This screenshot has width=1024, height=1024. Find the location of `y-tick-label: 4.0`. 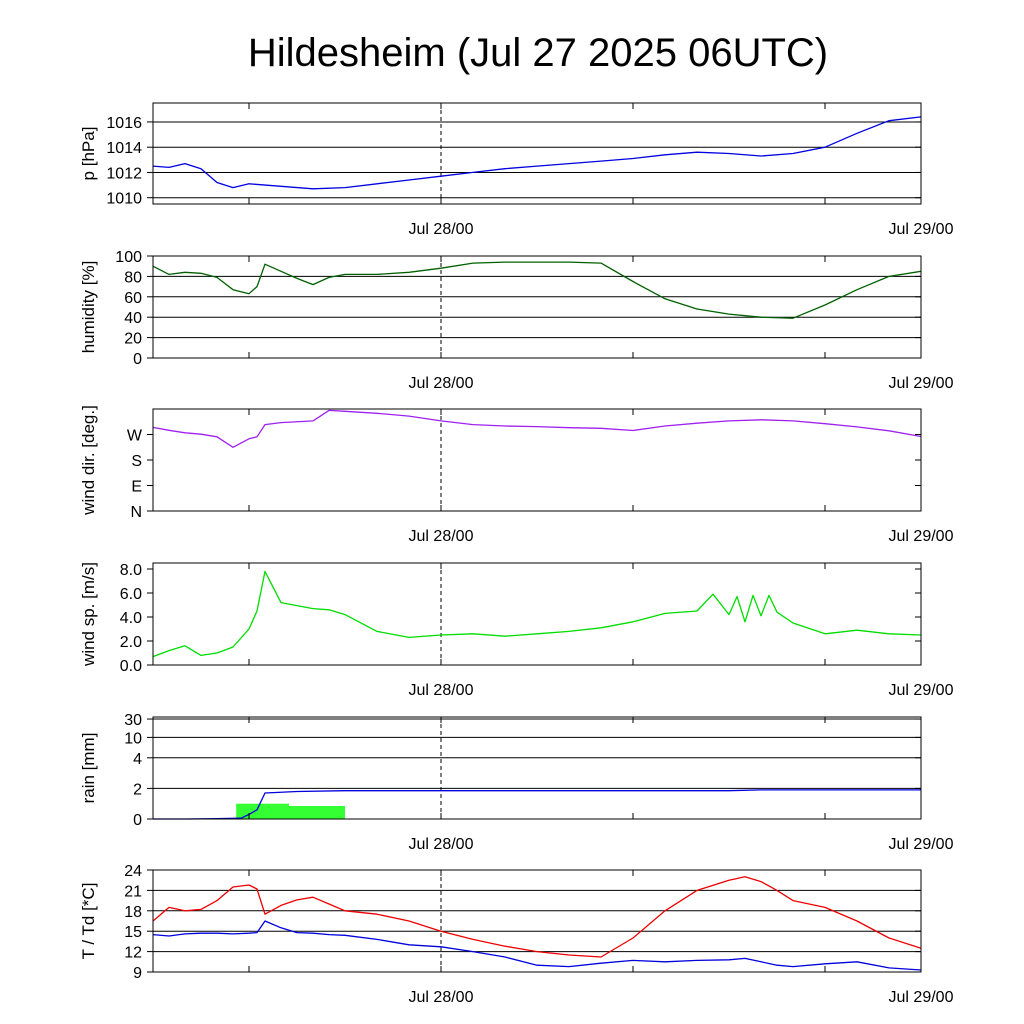

y-tick-label: 4.0 is located at coordinates (131, 618).